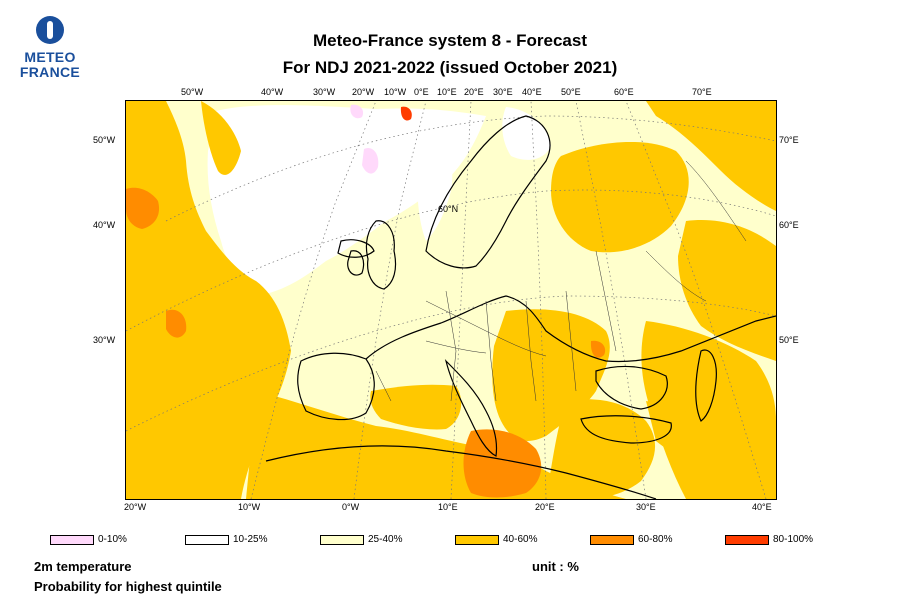 The width and height of the screenshot is (900, 600). What do you see at coordinates (104, 225) in the screenshot?
I see `left-tick-40w: 40°W` at bounding box center [104, 225].